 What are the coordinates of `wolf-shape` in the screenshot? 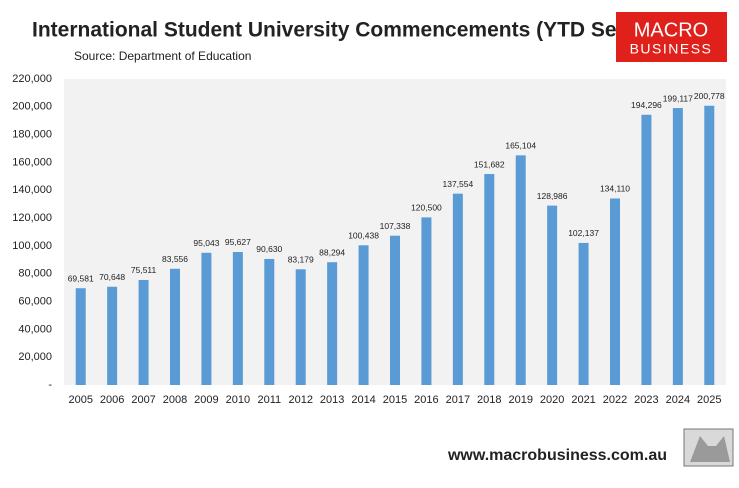 It's located at (710, 449).